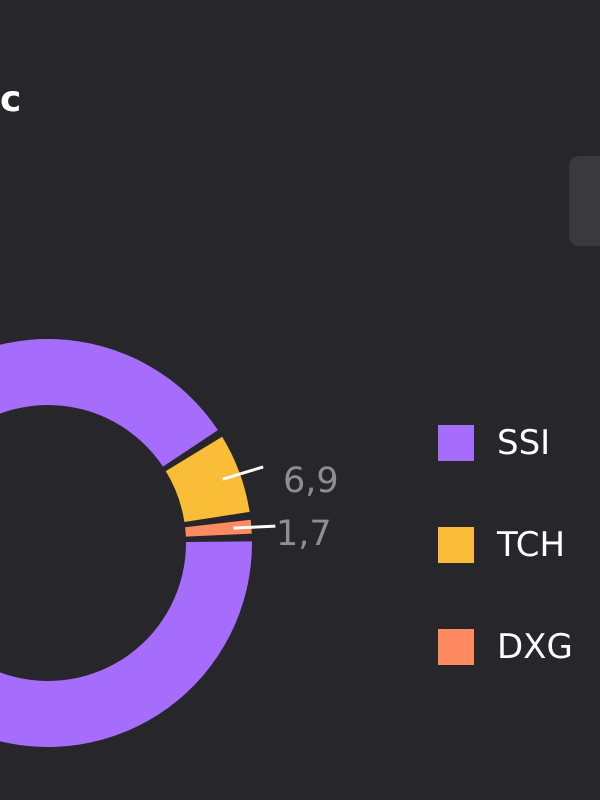  Describe the element at coordinates (456, 545) in the screenshot. I see `legend-swatch-tch` at that location.